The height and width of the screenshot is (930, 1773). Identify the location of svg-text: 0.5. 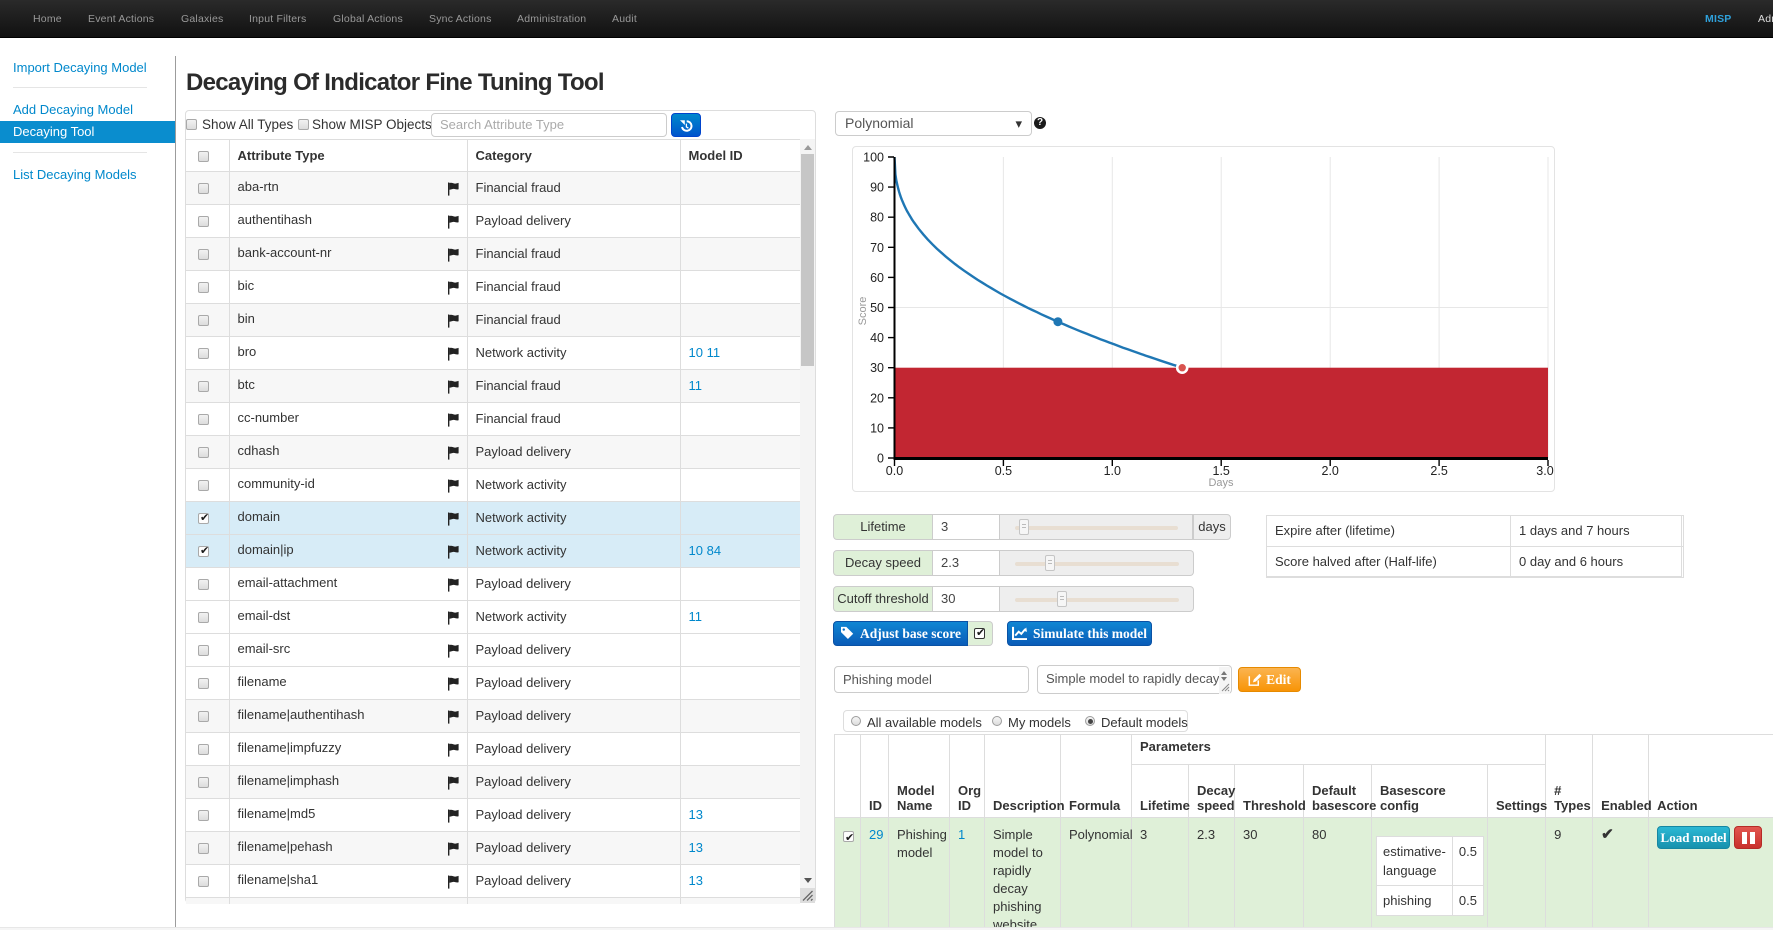
(1003, 471).